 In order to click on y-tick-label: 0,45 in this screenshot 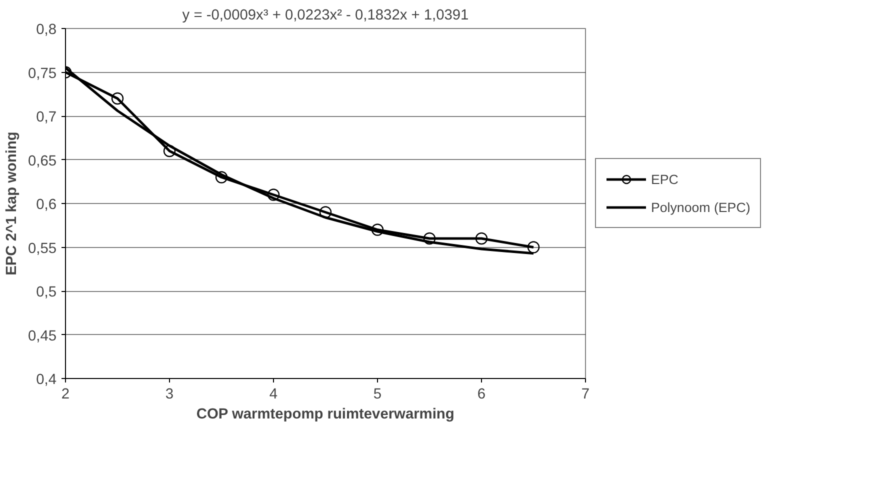, I will do `click(42, 336)`.